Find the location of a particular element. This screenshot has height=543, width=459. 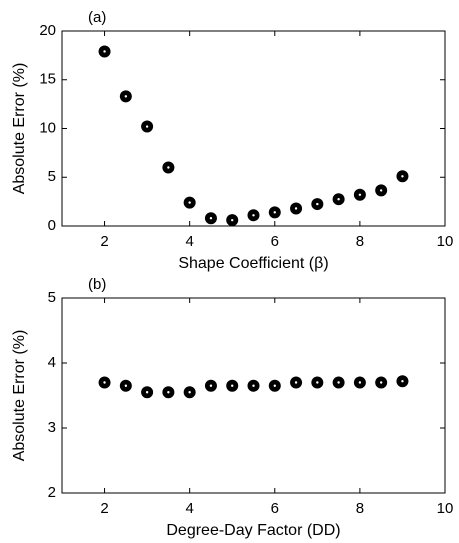

x-axis-label: Degree-Day Factor (DD) is located at coordinates (253, 530).